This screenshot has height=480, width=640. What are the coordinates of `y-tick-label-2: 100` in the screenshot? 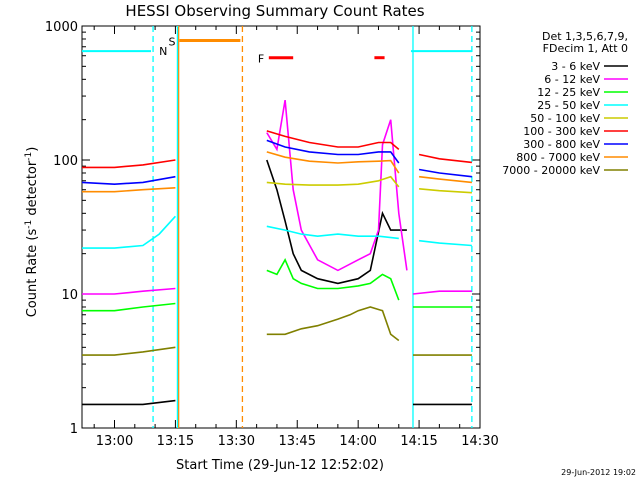 It's located at (65, 161).